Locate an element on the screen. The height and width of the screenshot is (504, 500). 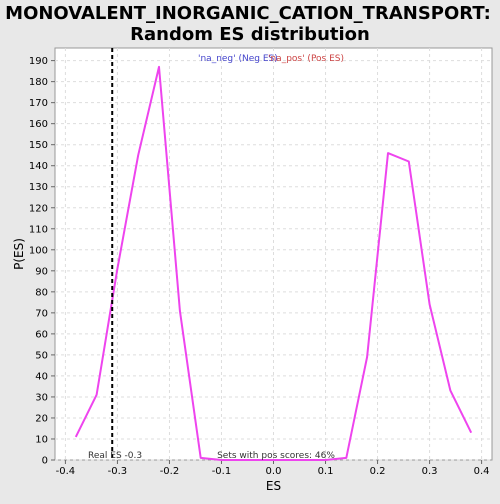
y-tick-label: 30 is located at coordinates (41, 397).